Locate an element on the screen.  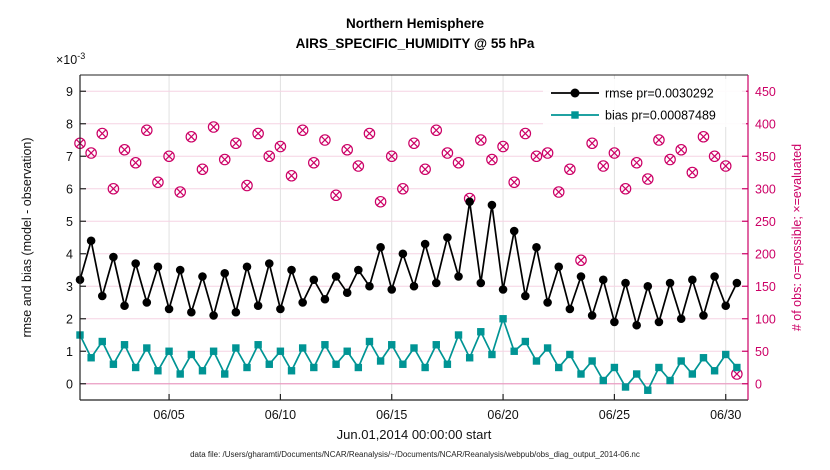
svg-text: 2 is located at coordinates (69, 319).